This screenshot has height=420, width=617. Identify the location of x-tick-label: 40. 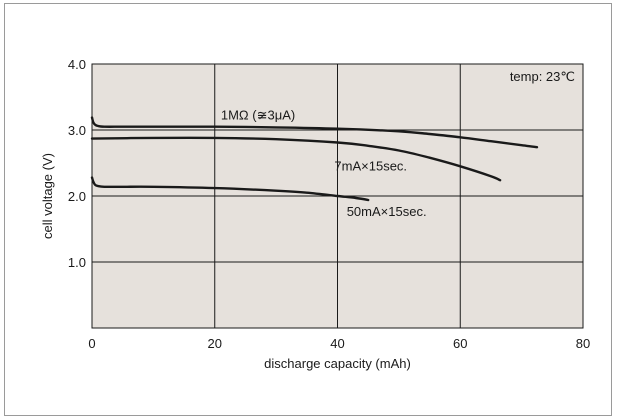
(337, 343).